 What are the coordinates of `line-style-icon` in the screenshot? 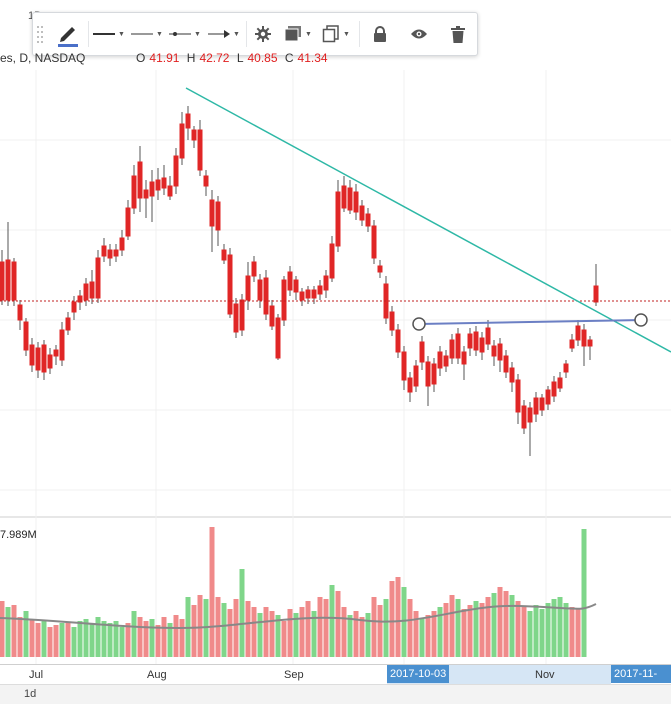 It's located at (180, 34).